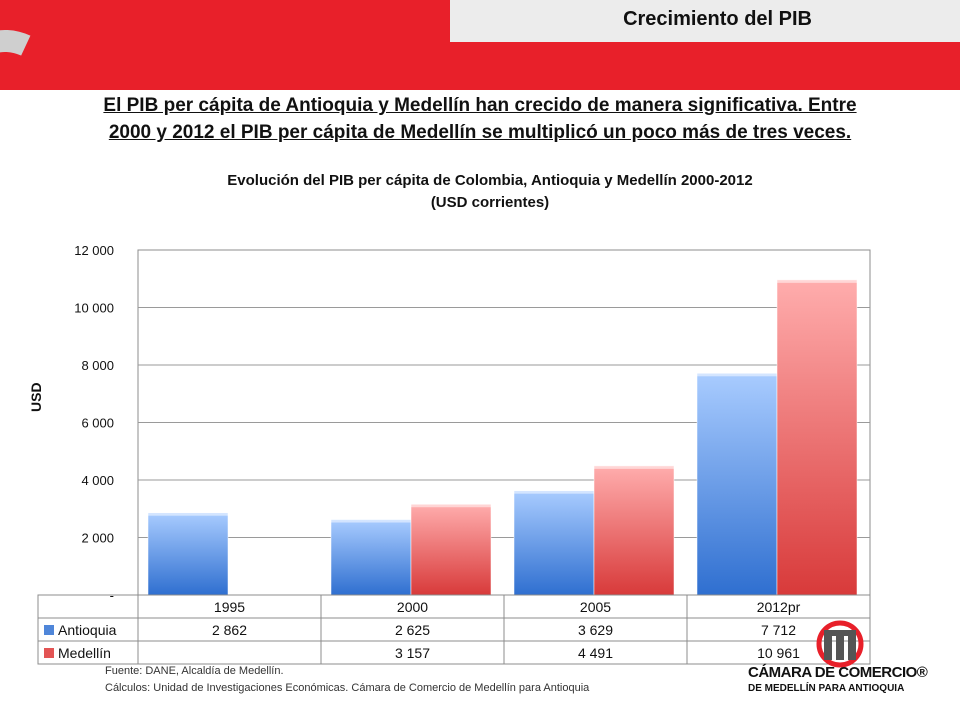 This screenshot has width=960, height=720. I want to click on bar-antioquia-2012pr, so click(737, 484).